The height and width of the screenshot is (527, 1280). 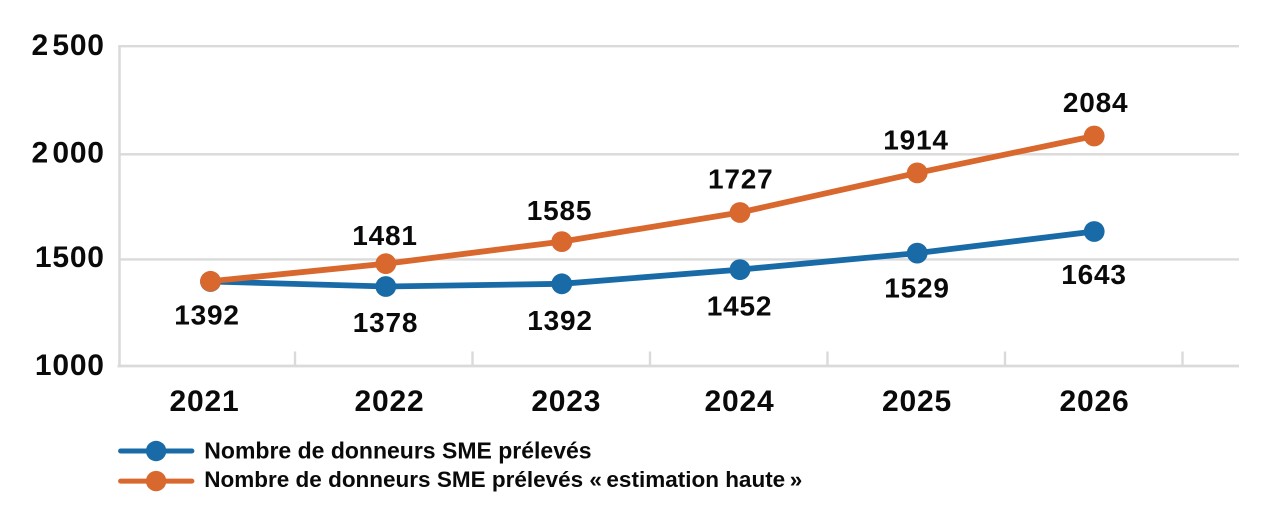 What do you see at coordinates (740, 305) in the screenshot?
I see `svg-text: 1452` at bounding box center [740, 305].